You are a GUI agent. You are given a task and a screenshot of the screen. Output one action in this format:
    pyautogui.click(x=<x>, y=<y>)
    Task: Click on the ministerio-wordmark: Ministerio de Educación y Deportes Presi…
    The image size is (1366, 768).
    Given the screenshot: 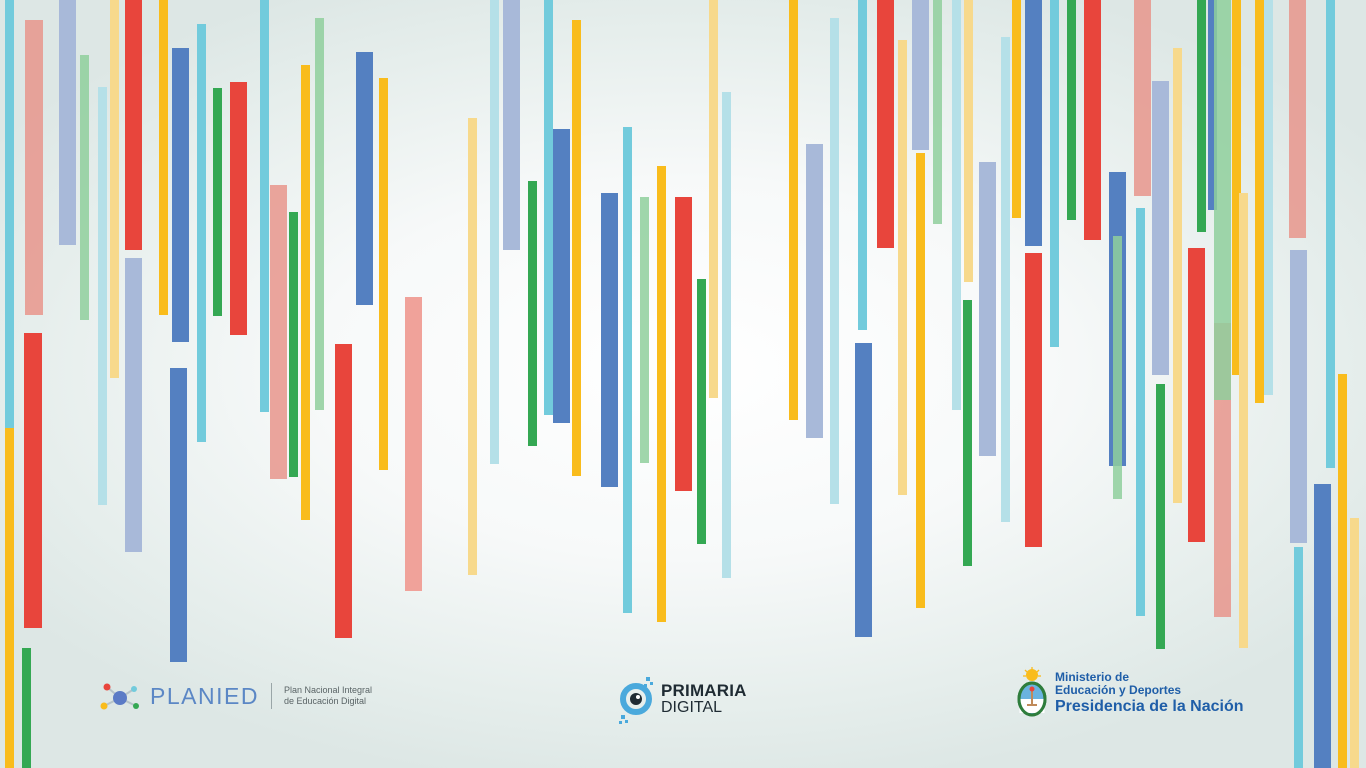 What is the action you would take?
    pyautogui.click(x=1149, y=694)
    